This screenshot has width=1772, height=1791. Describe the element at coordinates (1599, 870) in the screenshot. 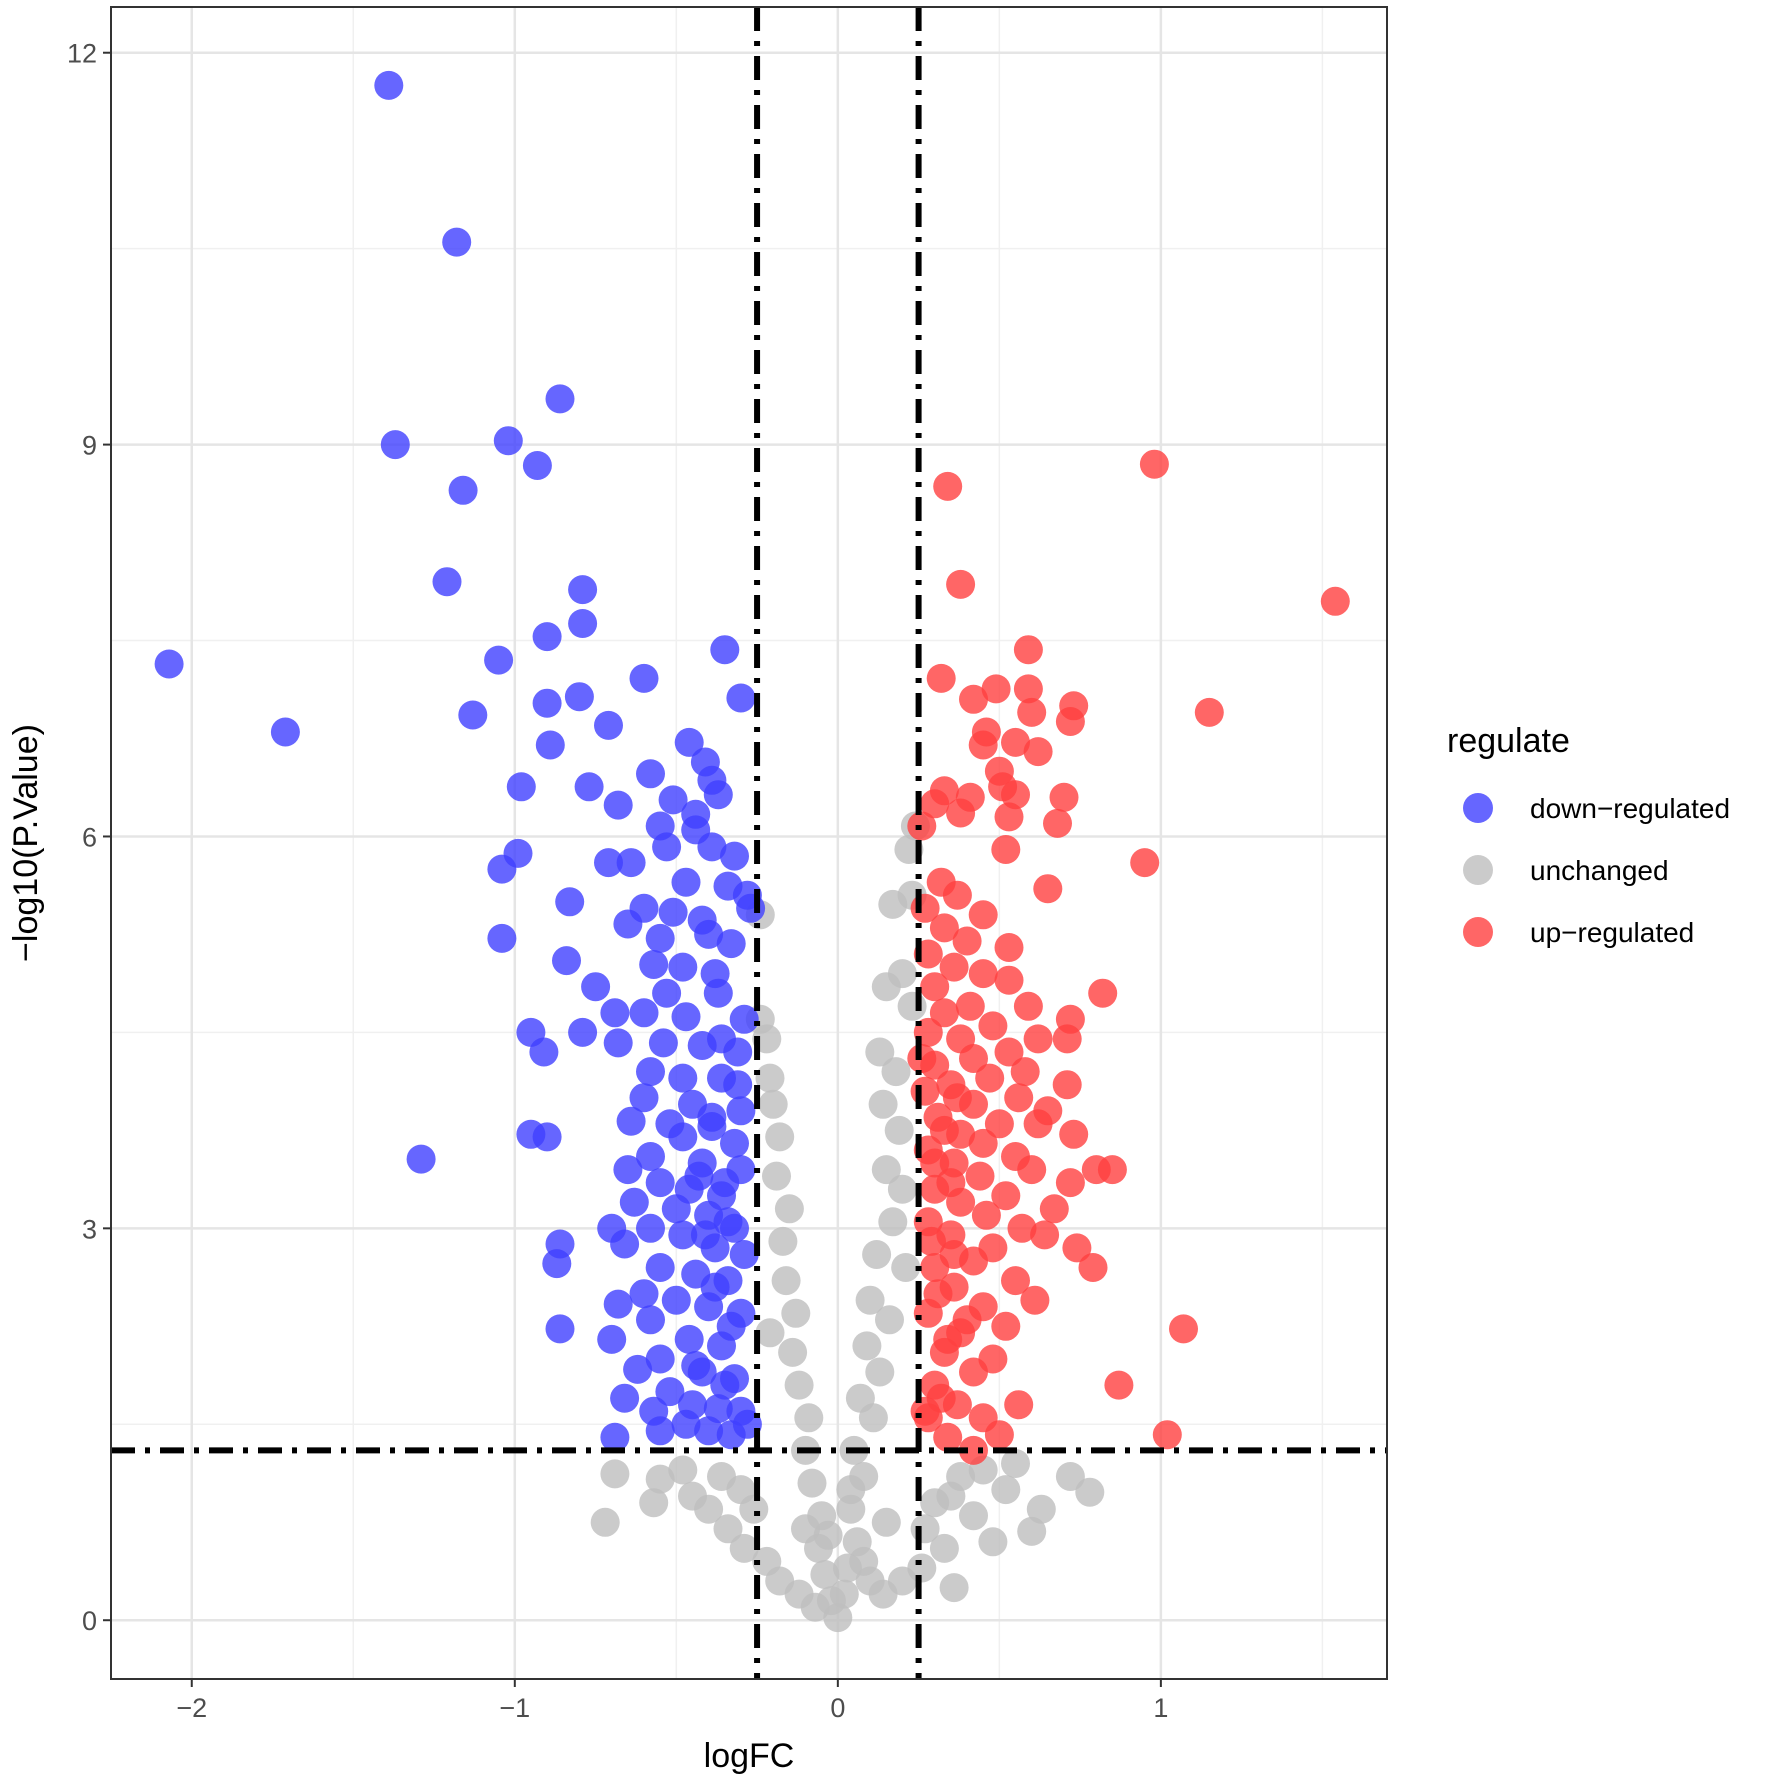

I see `legend-label-unchanged: unchanged` at that location.